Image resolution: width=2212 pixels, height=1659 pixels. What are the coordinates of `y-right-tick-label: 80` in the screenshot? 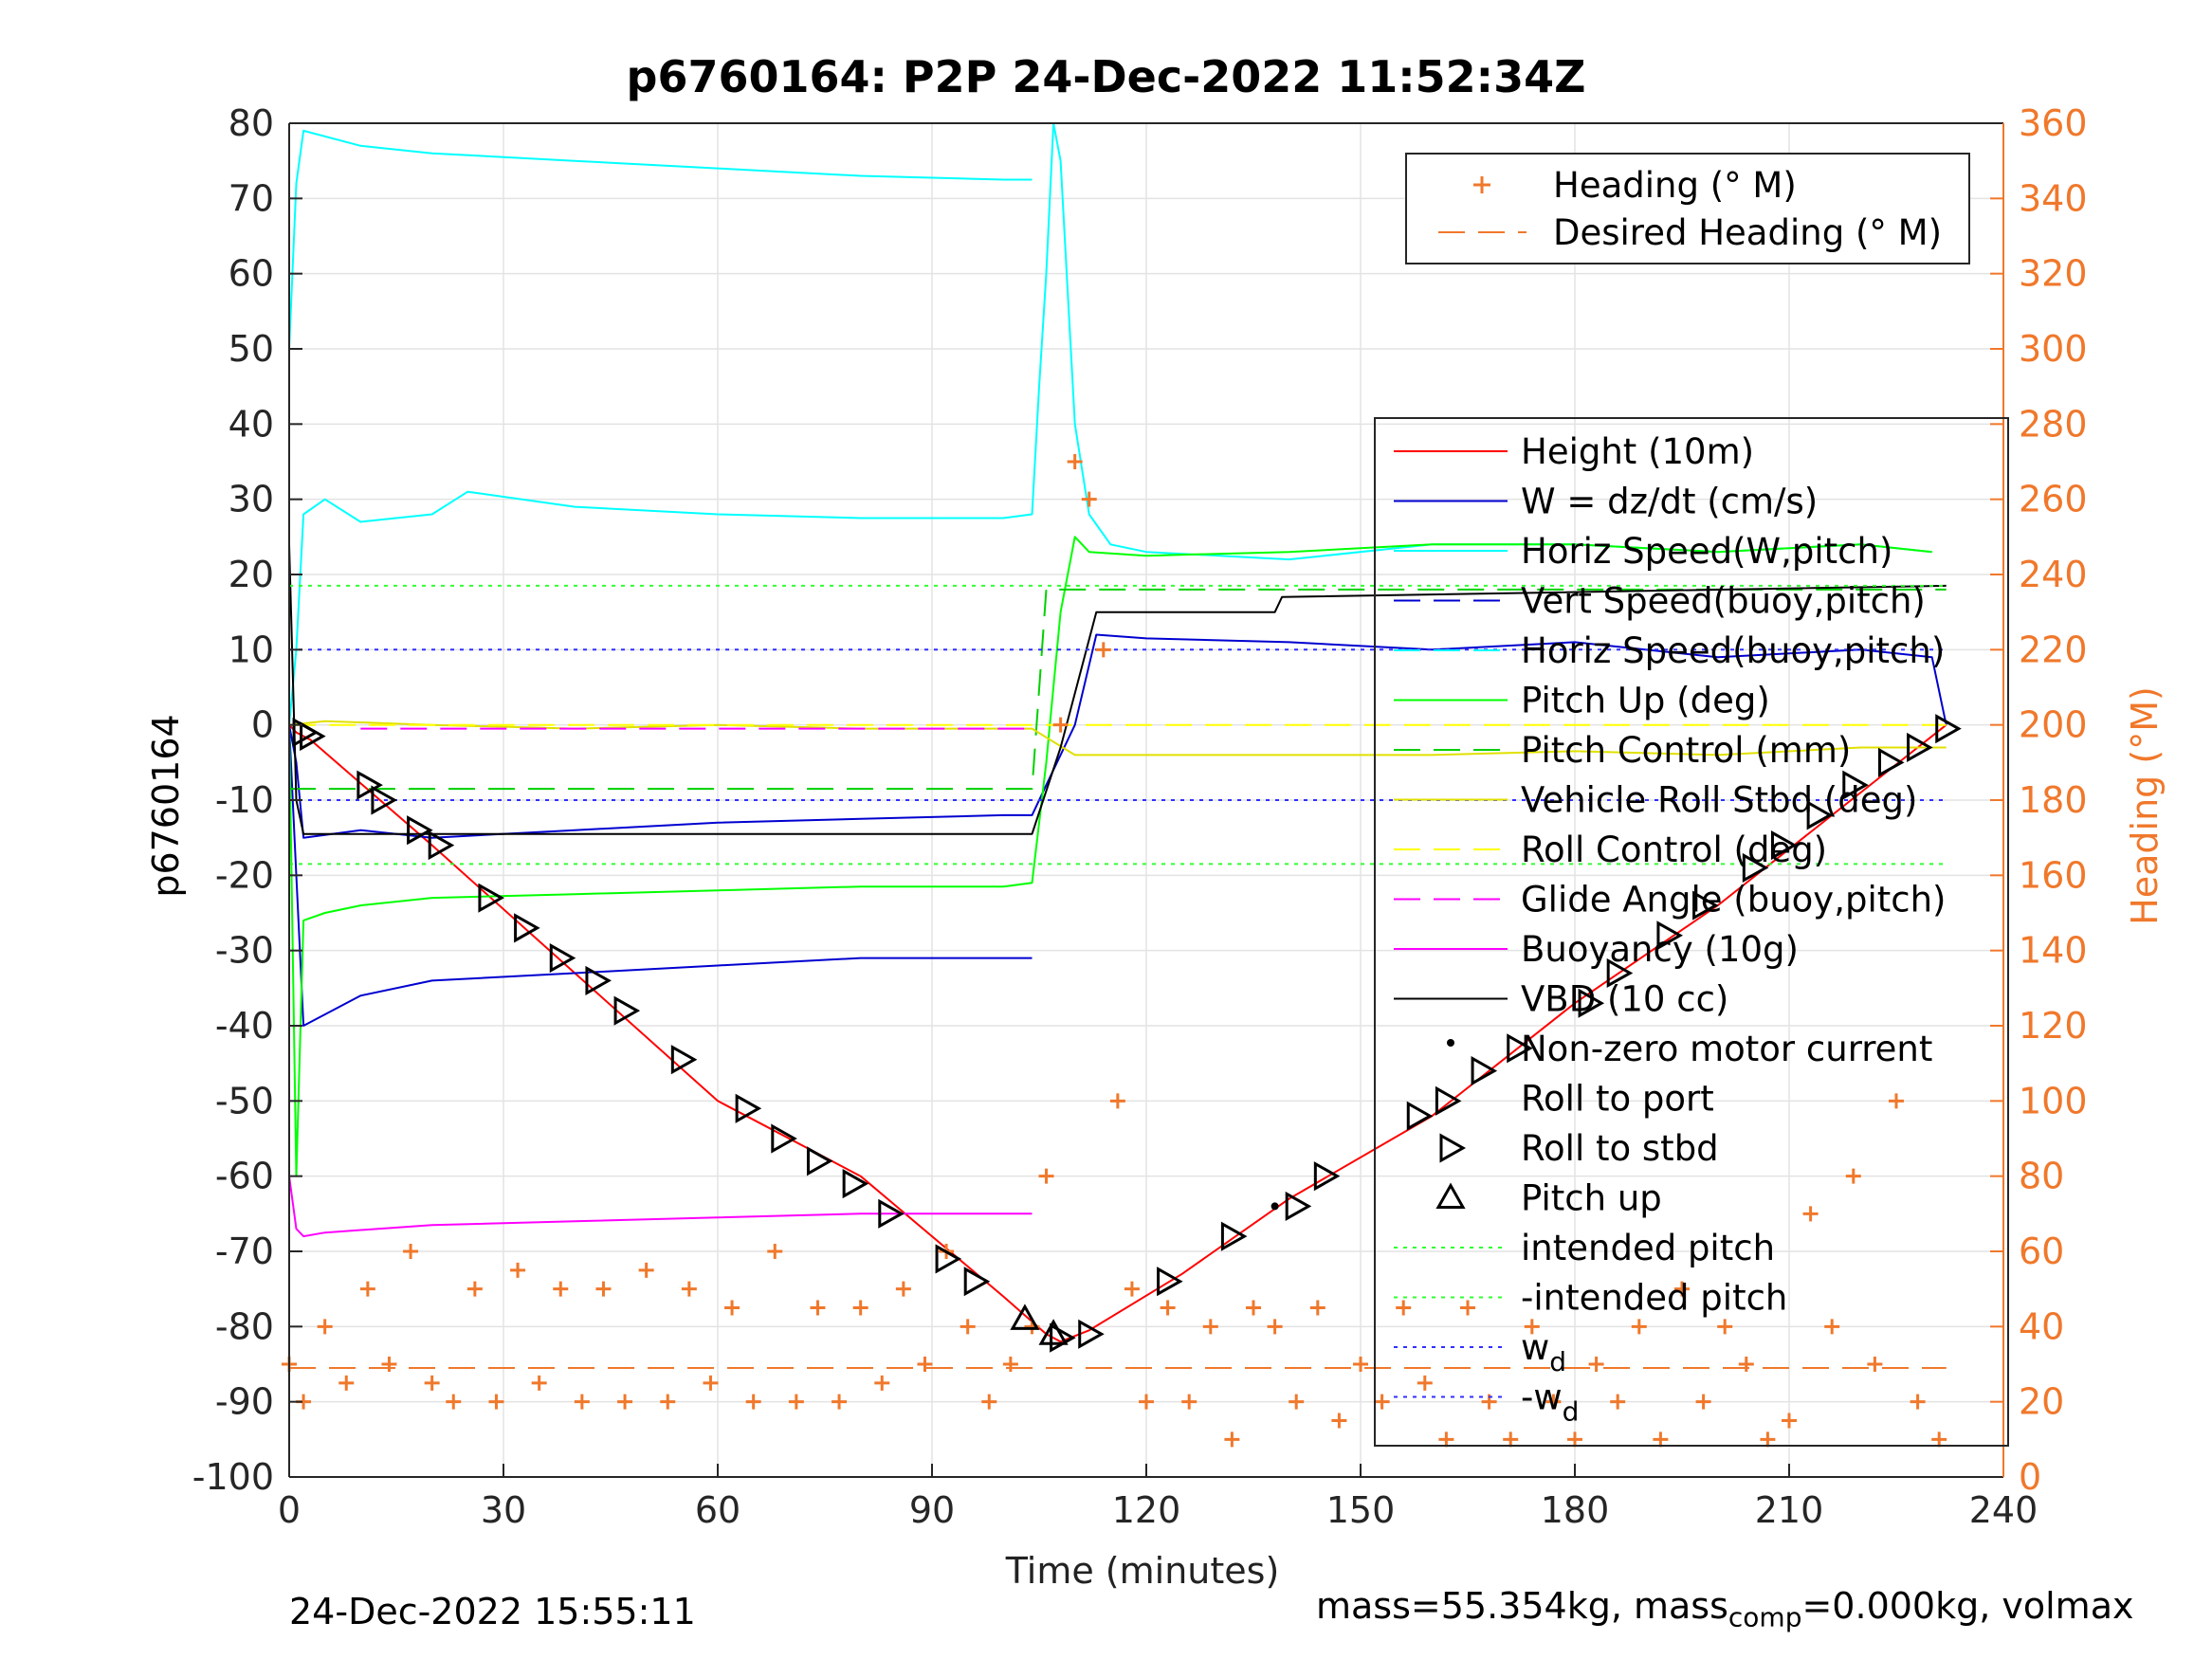 It's located at (2041, 1176).